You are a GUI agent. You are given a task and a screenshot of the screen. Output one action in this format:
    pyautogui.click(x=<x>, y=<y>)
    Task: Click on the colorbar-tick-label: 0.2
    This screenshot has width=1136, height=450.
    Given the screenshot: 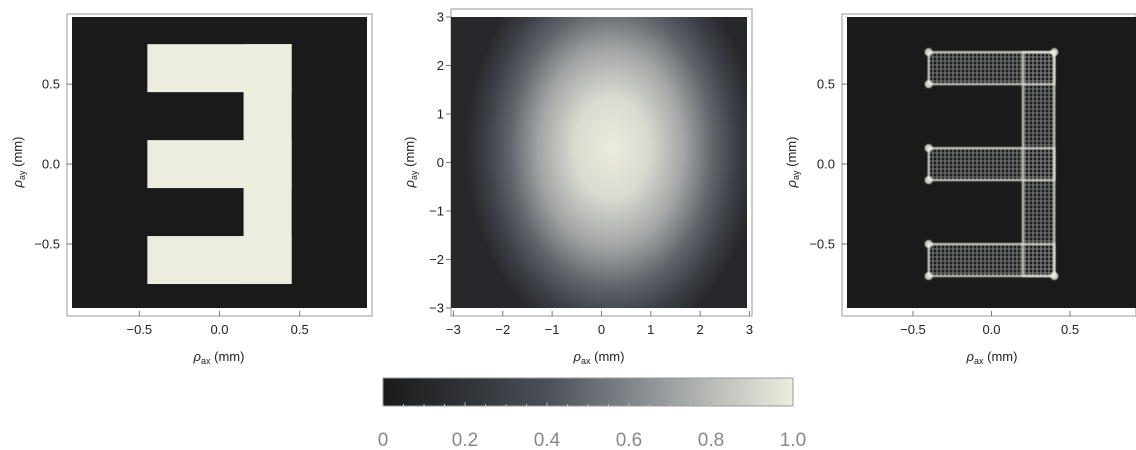 What is the action you would take?
    pyautogui.click(x=465, y=440)
    